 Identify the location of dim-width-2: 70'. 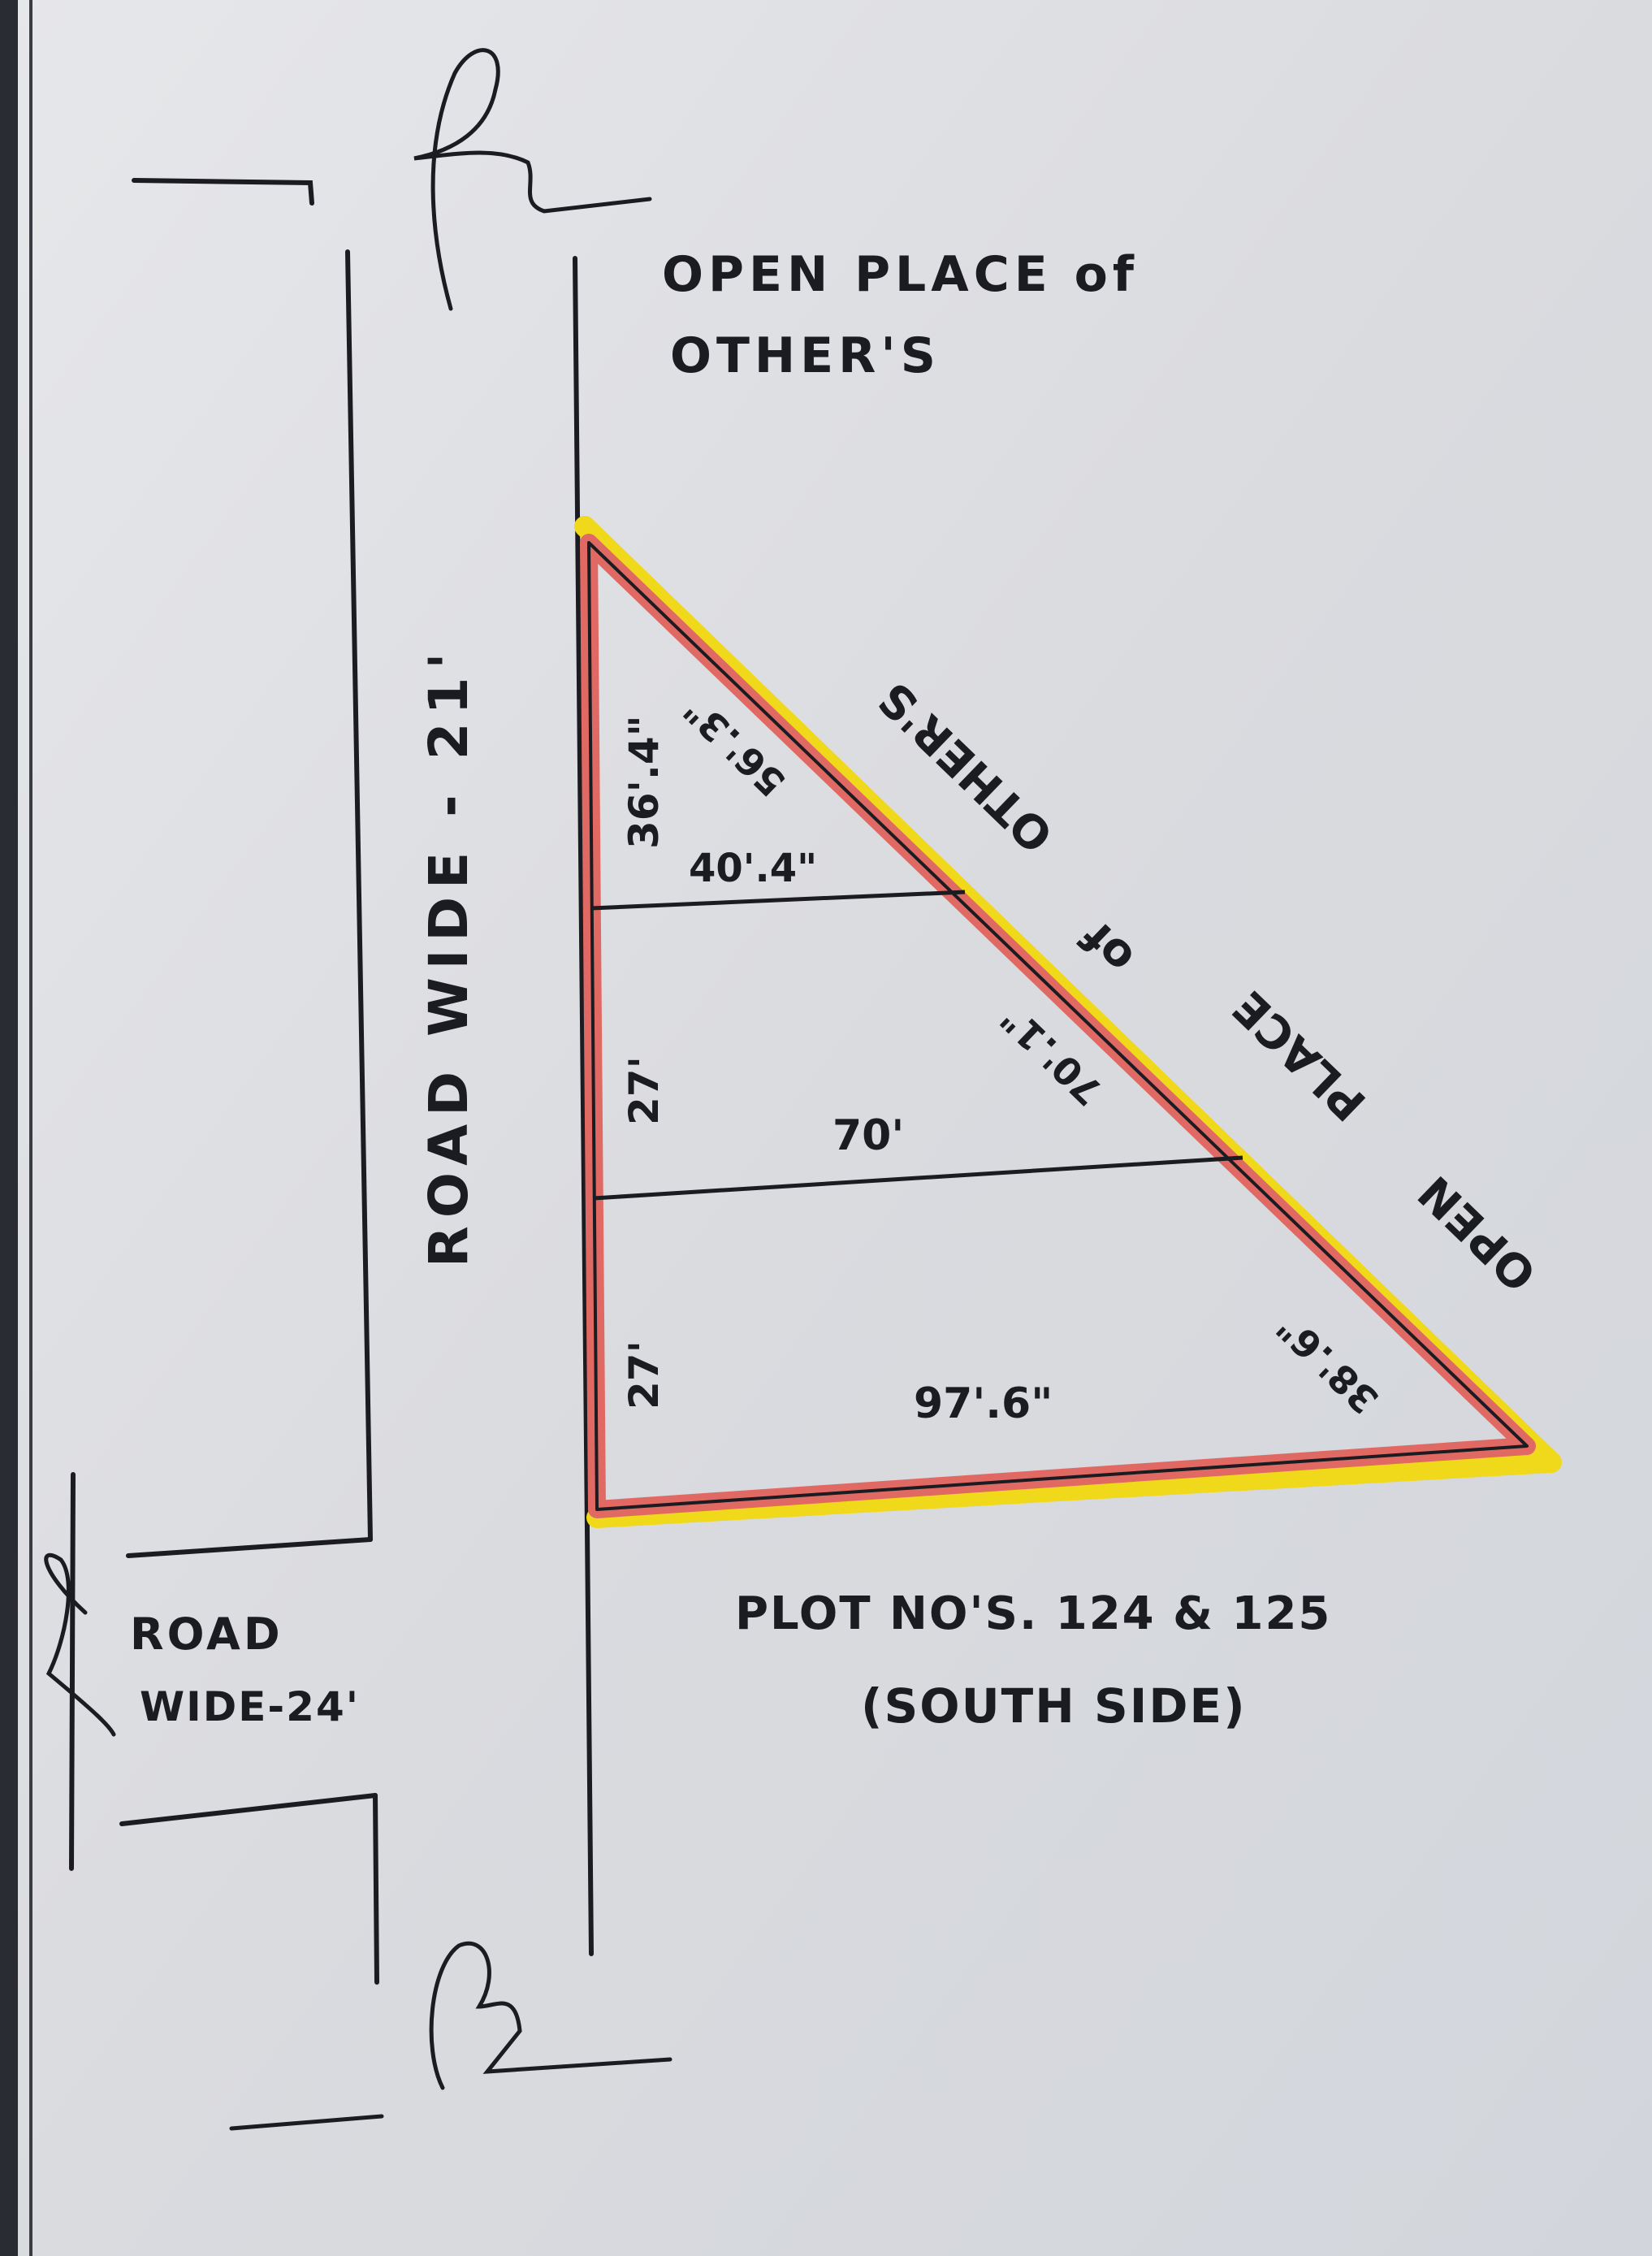
(868, 1135).